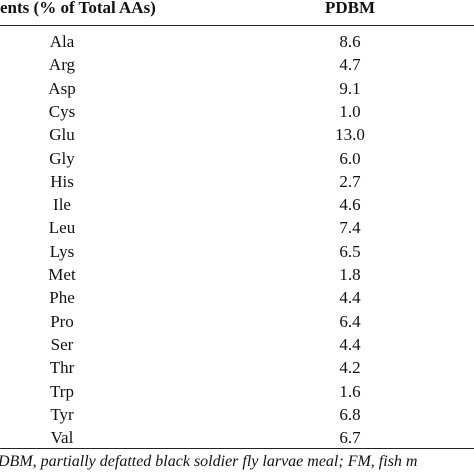  What do you see at coordinates (62, 414) in the screenshot?
I see `amino-acid: Tyr` at bounding box center [62, 414].